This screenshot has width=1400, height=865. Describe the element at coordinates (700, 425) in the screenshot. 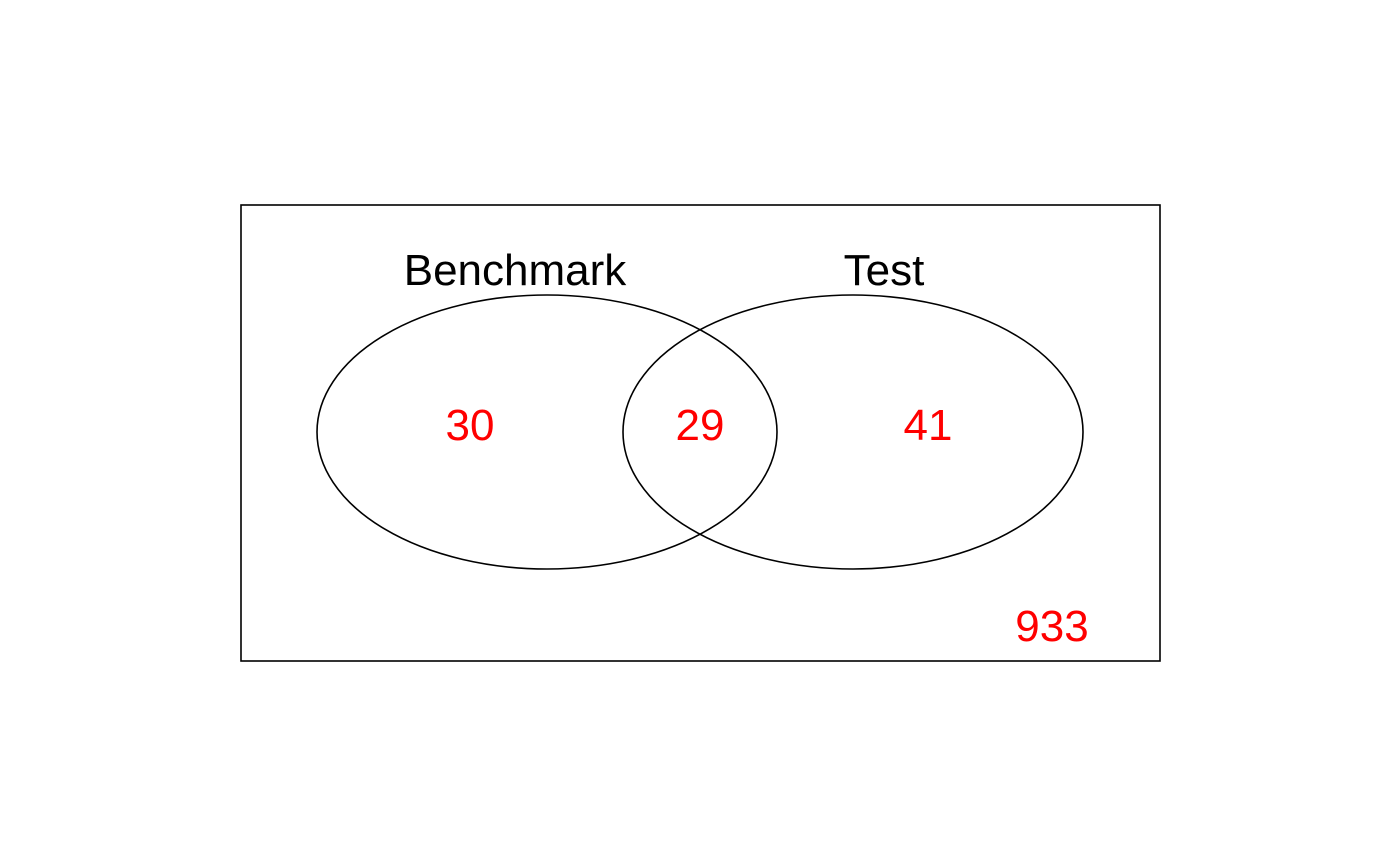

I see `intersection-count: 29` at that location.